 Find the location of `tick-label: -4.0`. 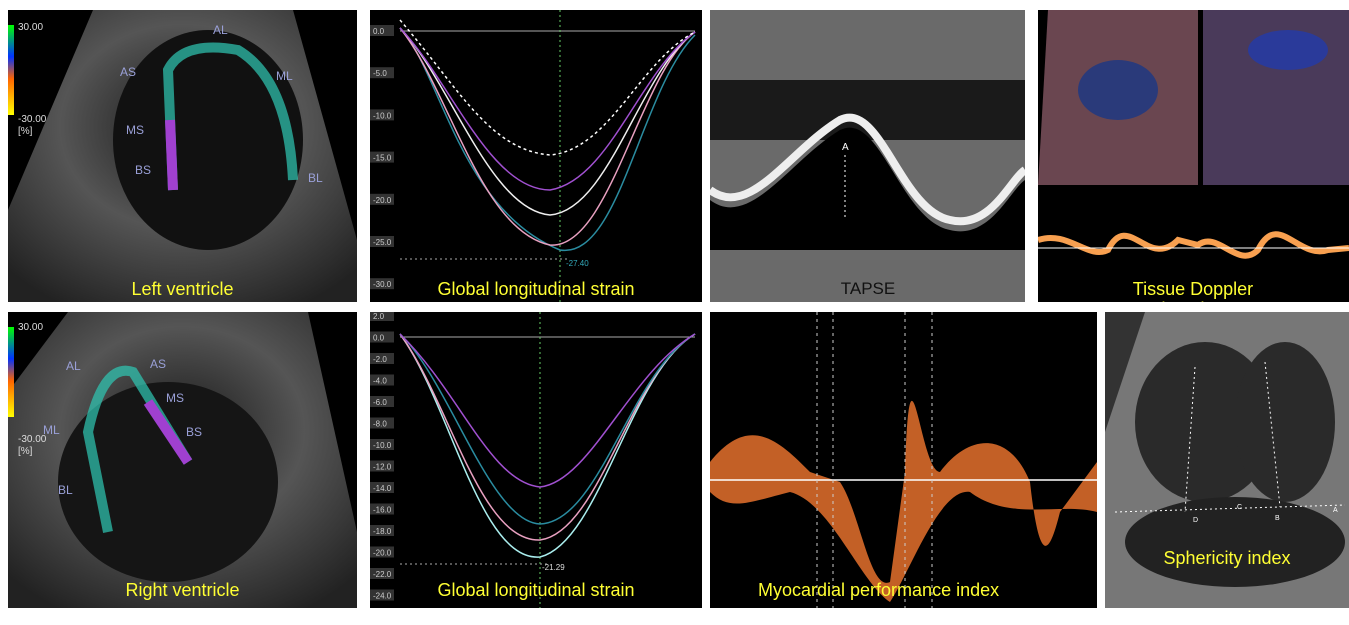

tick-label: -4.0 is located at coordinates (380, 381).